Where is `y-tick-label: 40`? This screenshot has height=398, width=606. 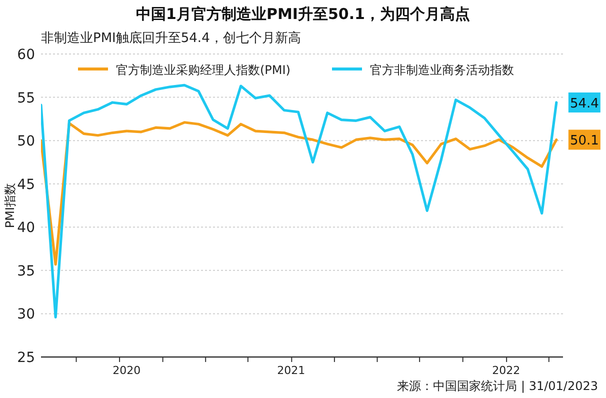
y-tick-label: 40 is located at coordinates (26, 228).